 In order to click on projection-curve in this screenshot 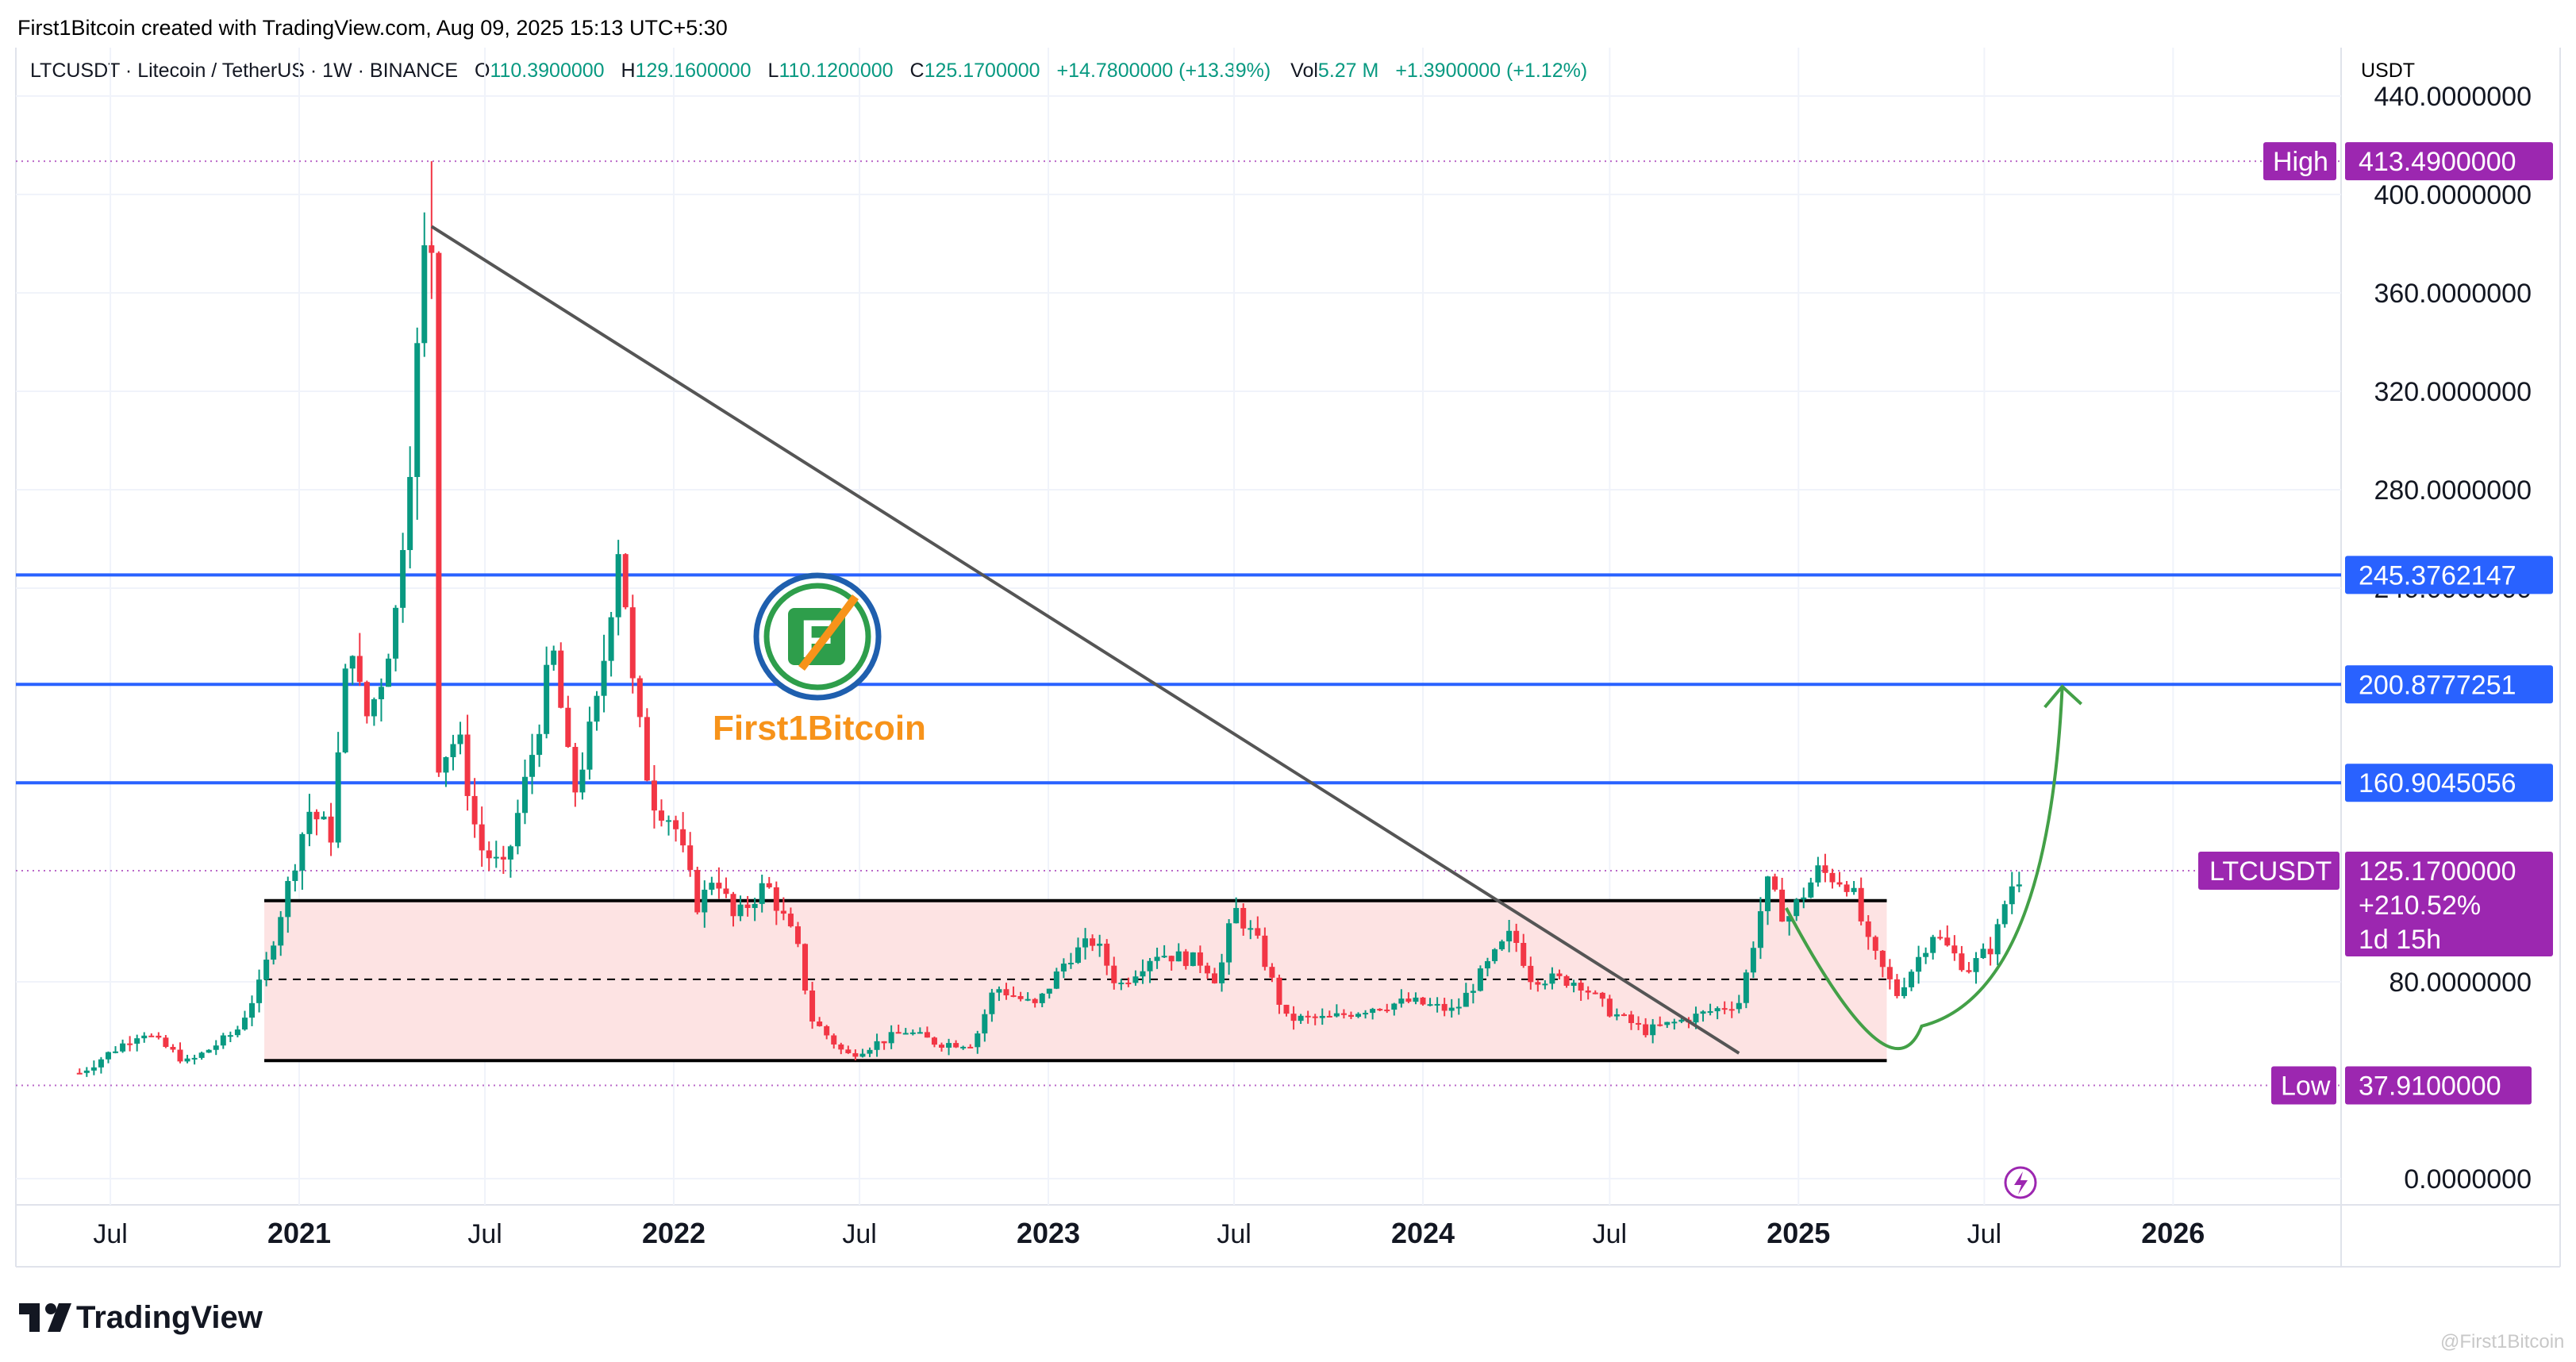, I will do `click(1924, 868)`.